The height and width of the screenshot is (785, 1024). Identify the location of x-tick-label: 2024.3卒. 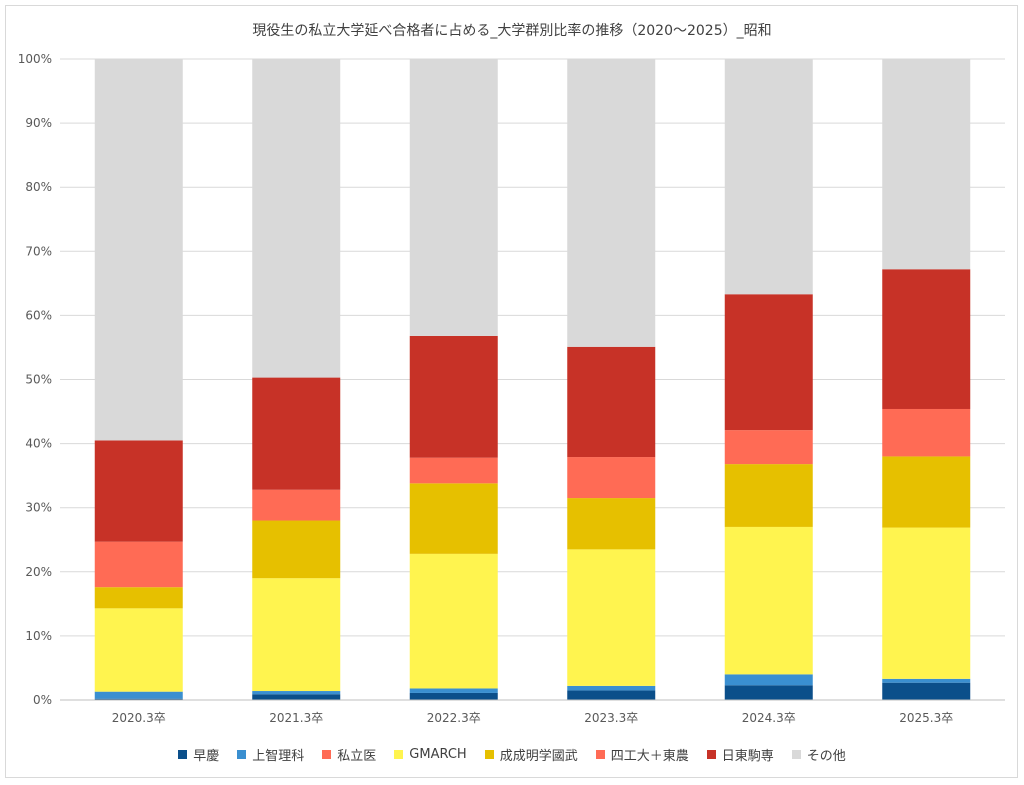
(769, 718).